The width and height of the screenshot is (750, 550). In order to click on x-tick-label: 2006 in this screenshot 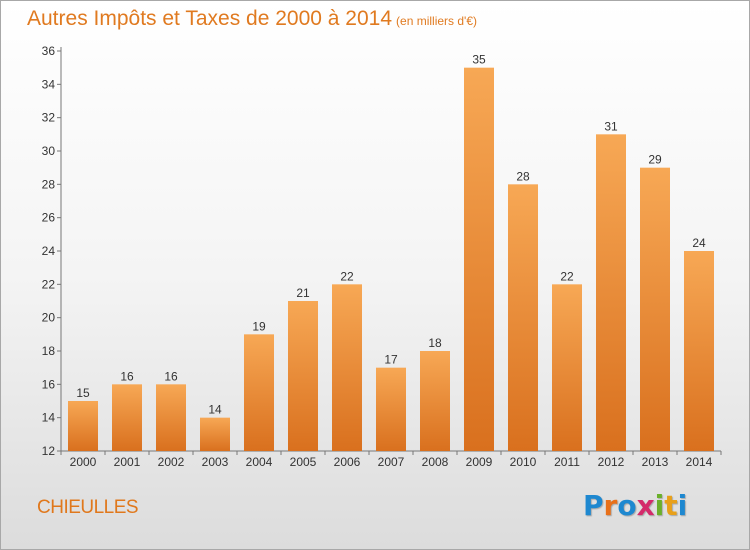, I will do `click(347, 462)`.